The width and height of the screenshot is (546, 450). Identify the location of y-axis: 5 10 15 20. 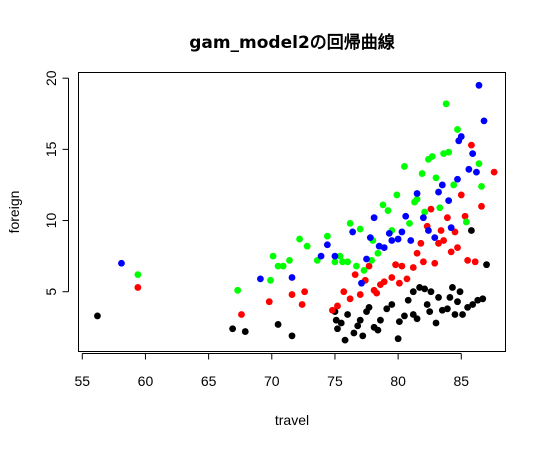
(56, 183).